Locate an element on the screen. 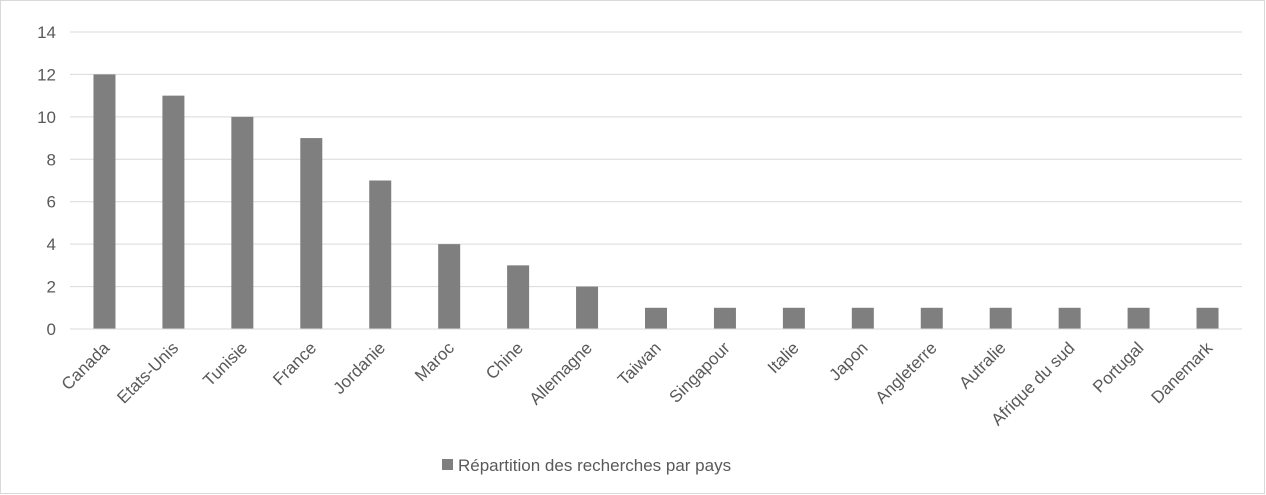 This screenshot has width=1266, height=495. y-tick-label: 12 is located at coordinates (46, 74).